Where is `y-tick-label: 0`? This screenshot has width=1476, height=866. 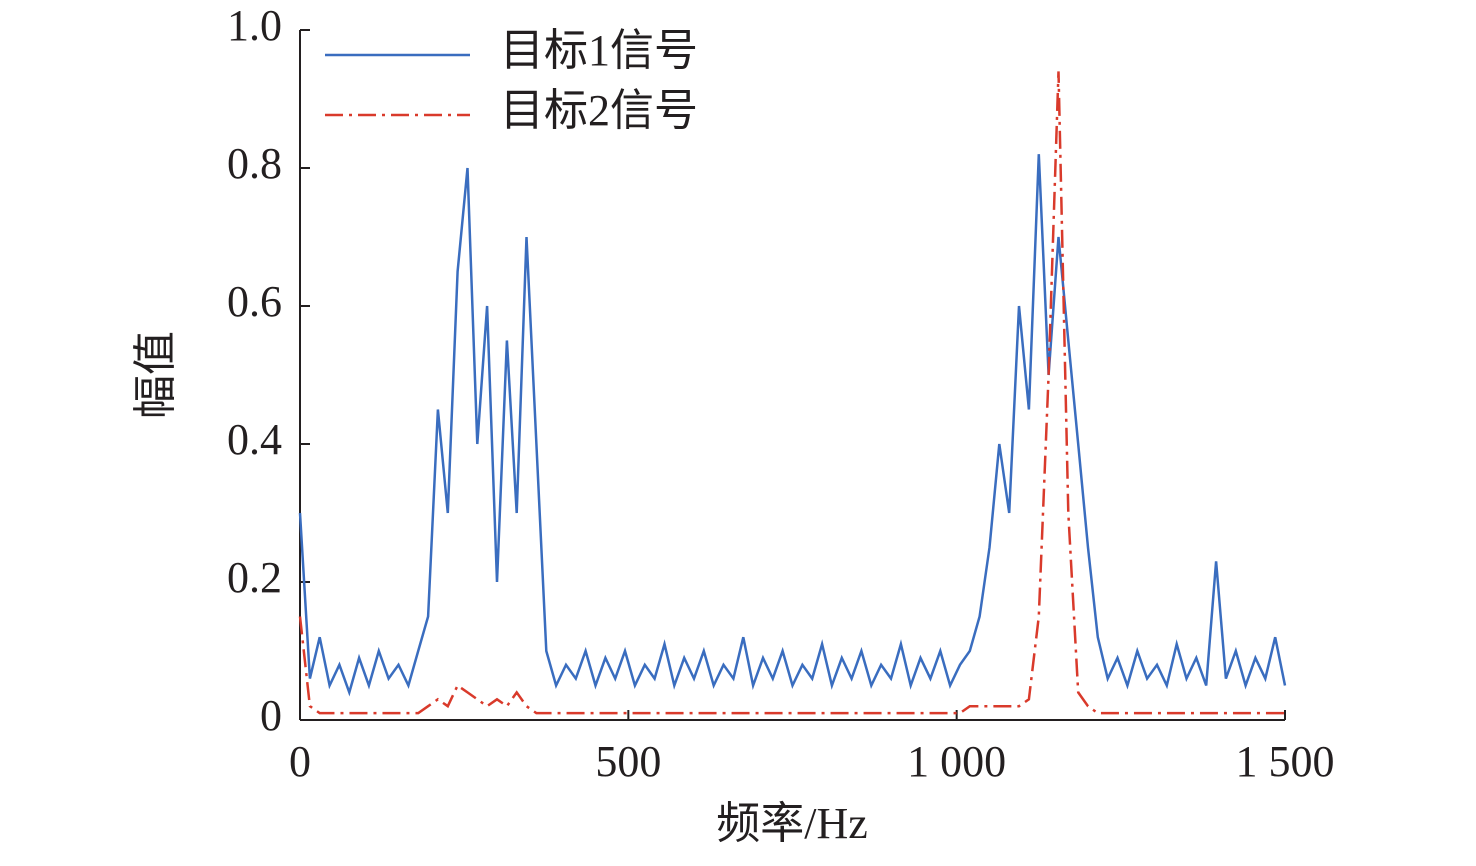 y-tick-label: 0 is located at coordinates (271, 715).